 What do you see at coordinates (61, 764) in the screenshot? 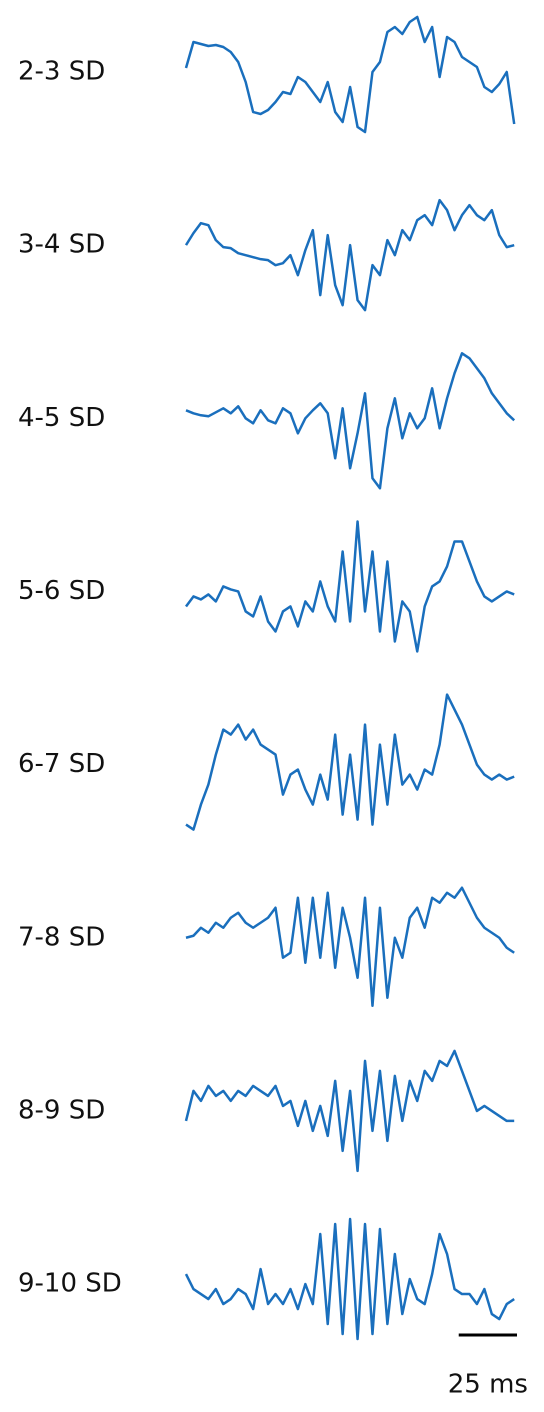
I see `series-label: 6-7 SD` at bounding box center [61, 764].